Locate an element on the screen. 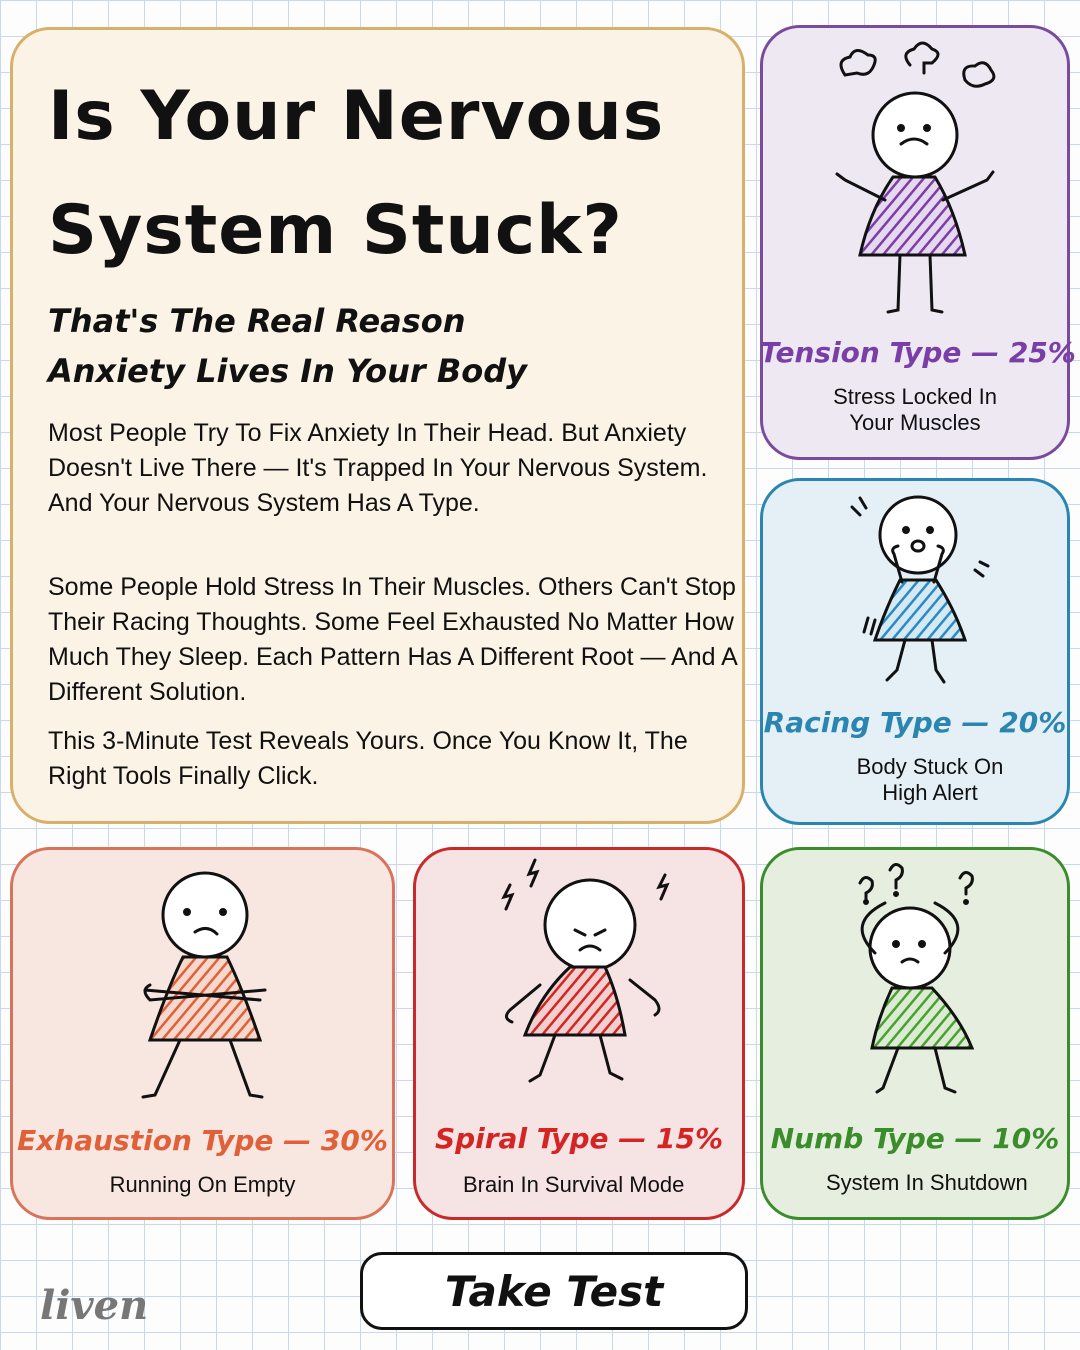 The height and width of the screenshot is (1350, 1080). type-description: Brain In Survival Mode is located at coordinates (574, 1184).